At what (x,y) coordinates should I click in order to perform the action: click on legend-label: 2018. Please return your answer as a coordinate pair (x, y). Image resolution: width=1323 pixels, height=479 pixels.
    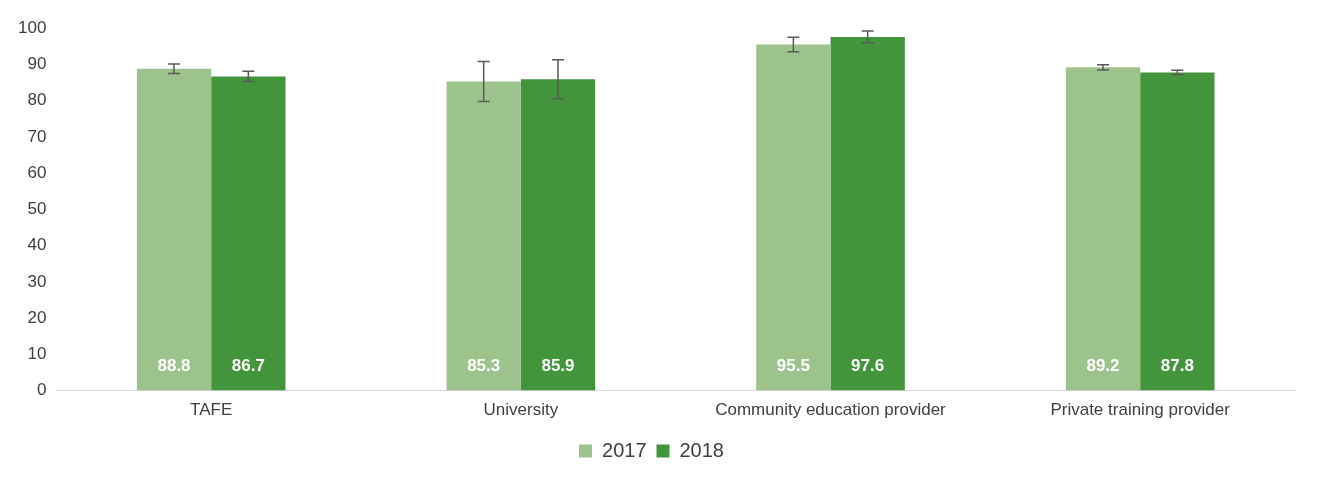
    Looking at the image, I should click on (701, 449).